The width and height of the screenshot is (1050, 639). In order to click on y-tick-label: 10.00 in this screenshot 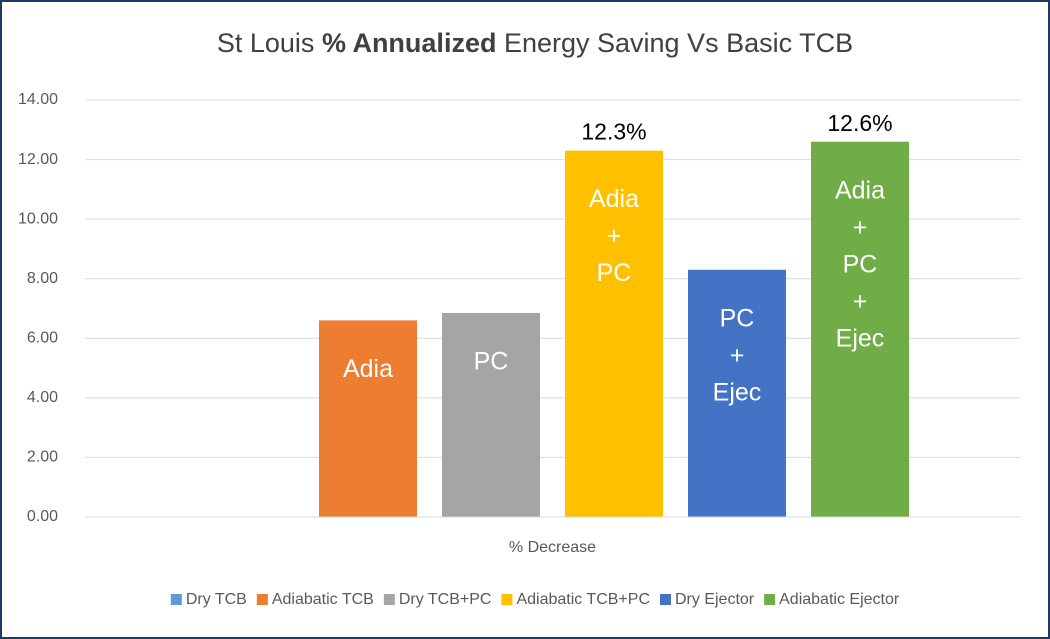, I will do `click(38, 218)`.